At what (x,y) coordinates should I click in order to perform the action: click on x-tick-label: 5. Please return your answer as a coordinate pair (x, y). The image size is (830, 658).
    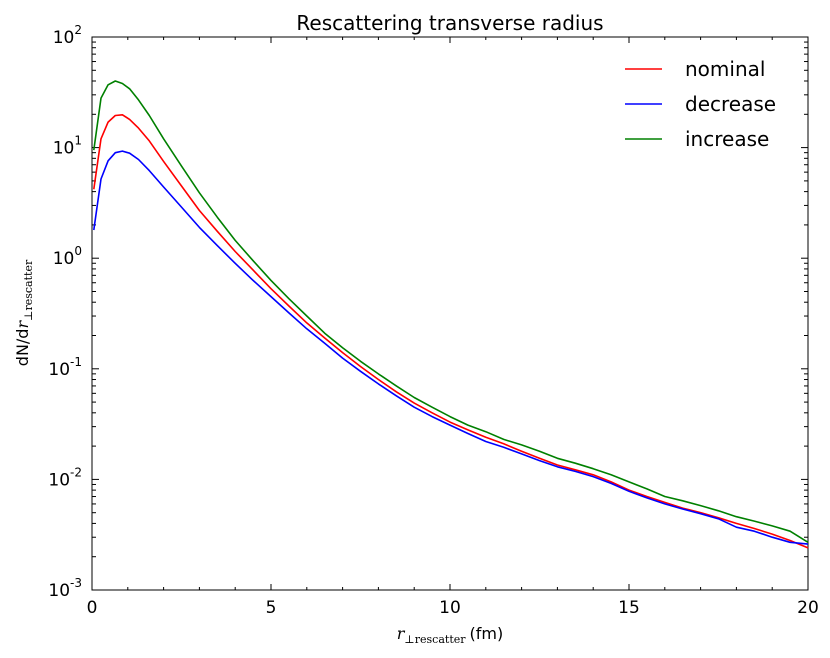
    Looking at the image, I should click on (271, 608).